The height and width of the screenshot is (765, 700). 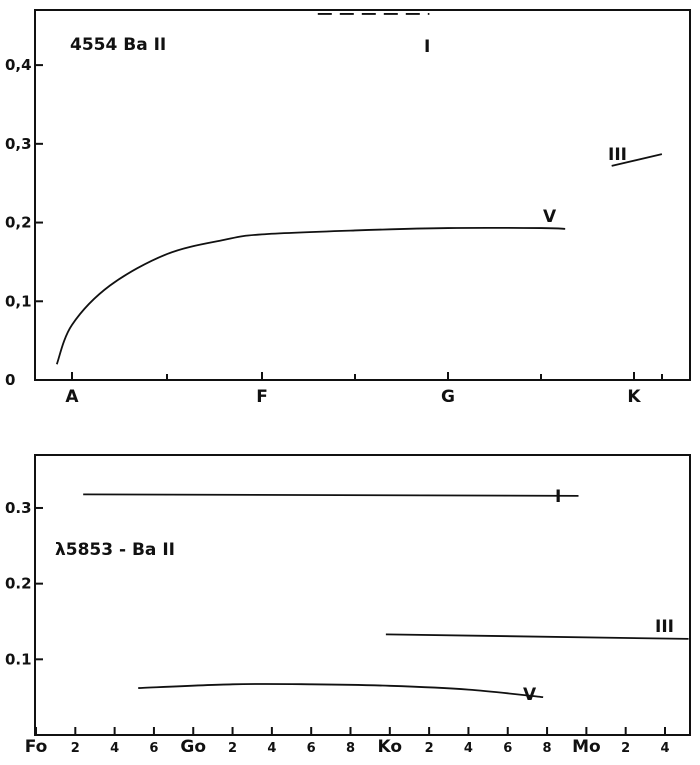 I want to click on x-tick-label: K, so click(x=634, y=397).